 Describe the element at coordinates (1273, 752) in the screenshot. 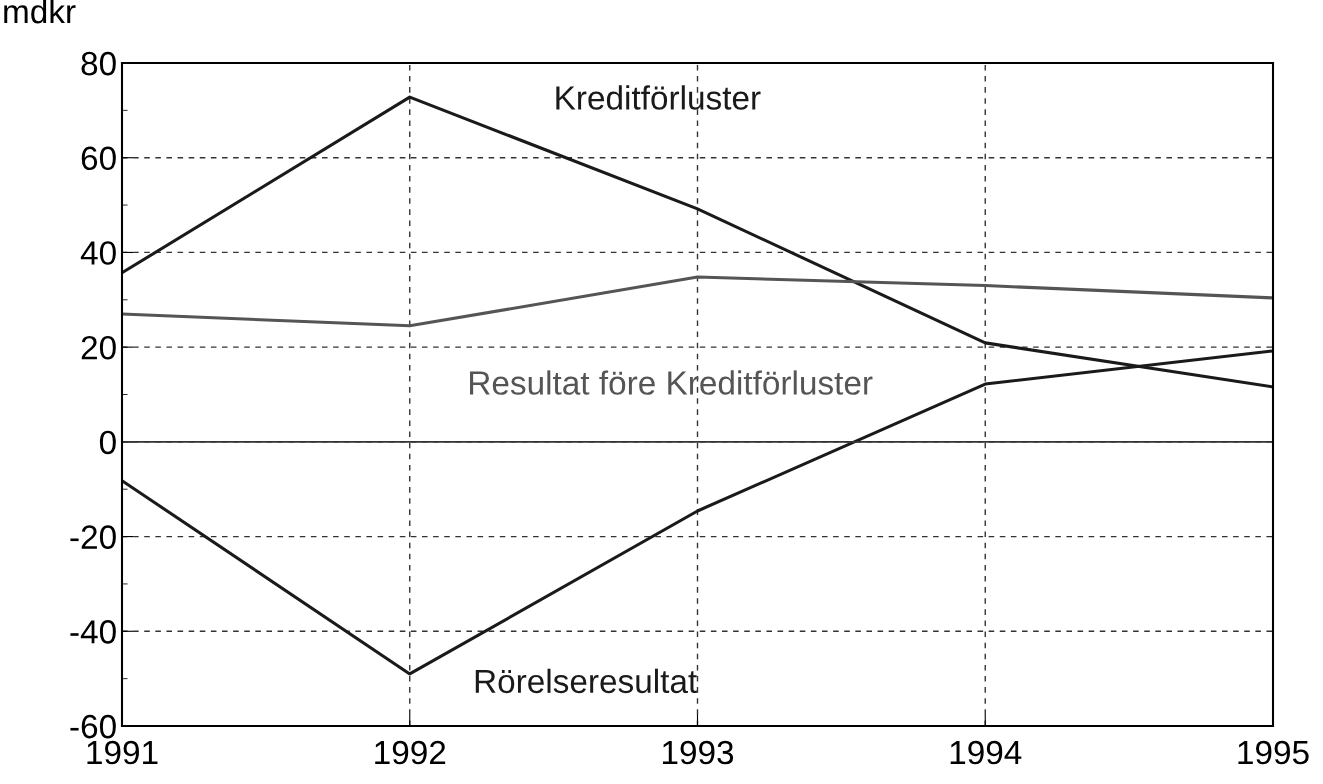

I see `x-tick-label: 1995` at that location.